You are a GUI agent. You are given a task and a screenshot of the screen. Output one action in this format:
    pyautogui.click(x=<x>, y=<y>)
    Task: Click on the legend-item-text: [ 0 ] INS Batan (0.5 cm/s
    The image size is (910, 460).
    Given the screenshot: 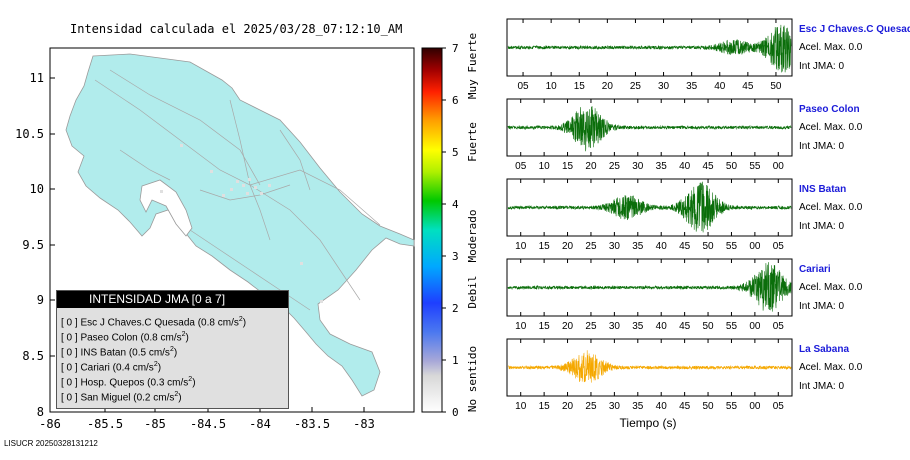 What is the action you would take?
    pyautogui.click(x=115, y=353)
    